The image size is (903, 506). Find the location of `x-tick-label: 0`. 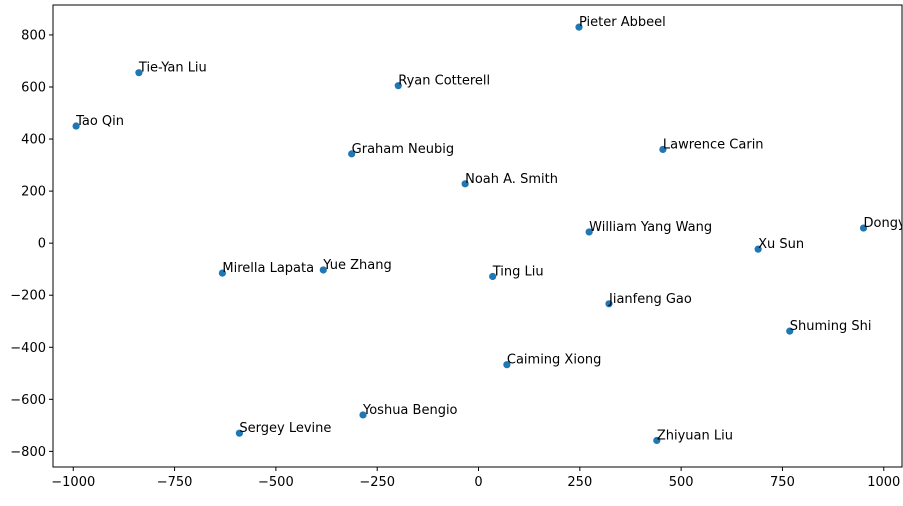

x-tick-label: 0 is located at coordinates (478, 482).